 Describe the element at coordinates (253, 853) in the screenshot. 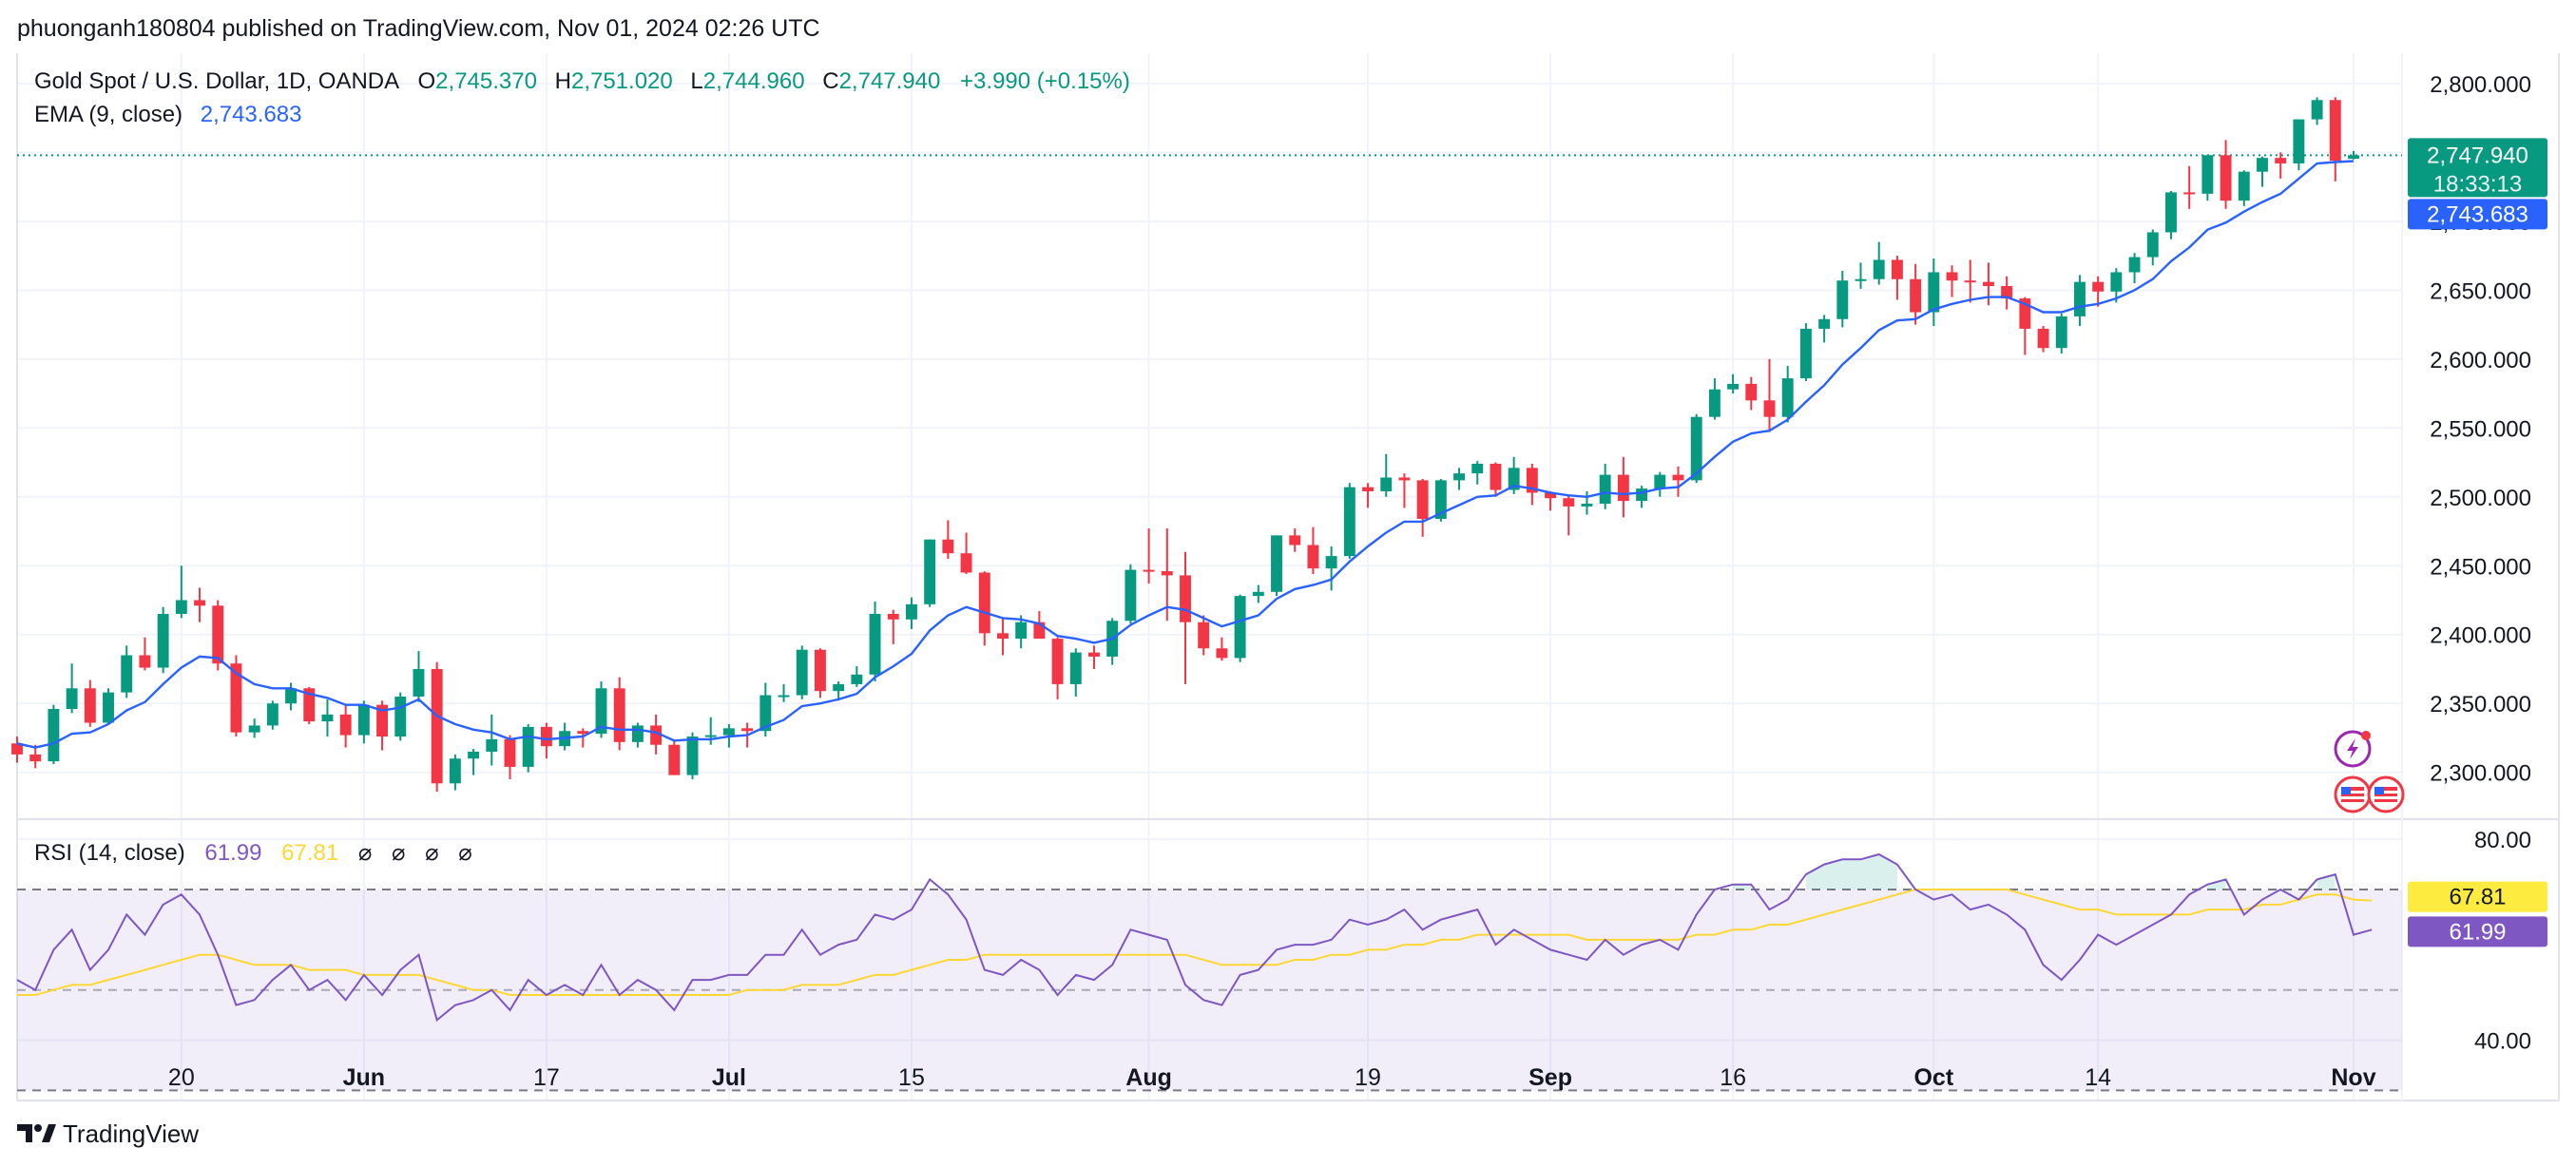

I see `rsi-legend: RSI (14, close) 61.99 67.81 ⌀ ⌀ ⌀ ⌀` at that location.